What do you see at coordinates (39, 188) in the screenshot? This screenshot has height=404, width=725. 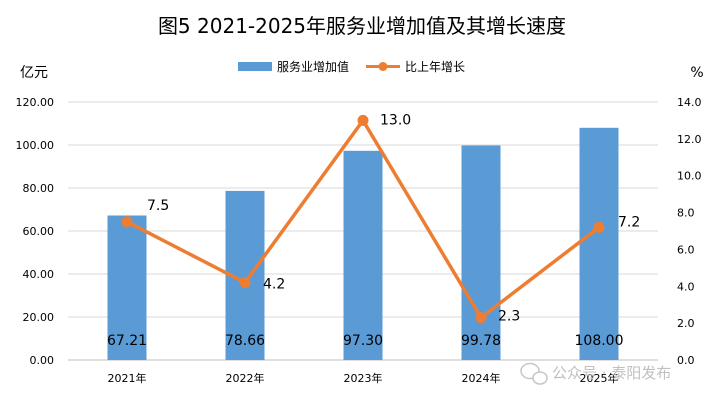 I see `y-left-tick-label: 80.00` at bounding box center [39, 188].